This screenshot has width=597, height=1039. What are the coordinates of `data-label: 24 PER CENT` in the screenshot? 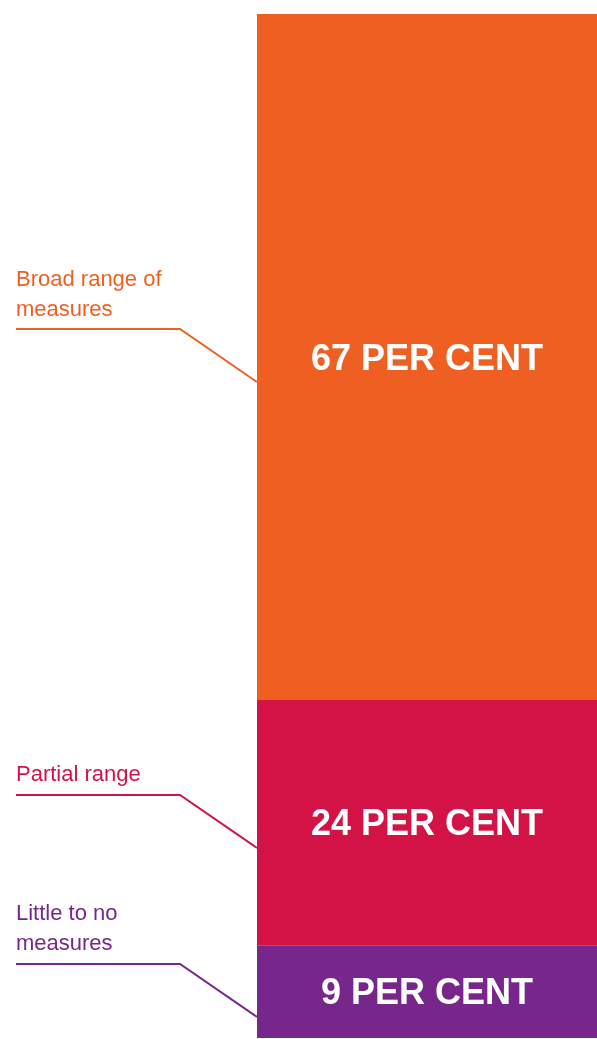 It's located at (427, 823).